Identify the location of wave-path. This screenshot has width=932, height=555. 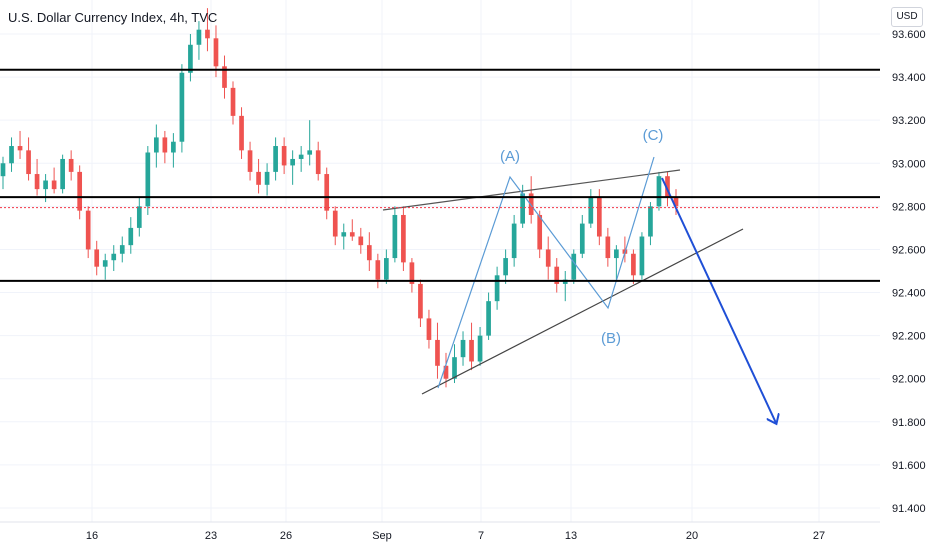
(546, 272).